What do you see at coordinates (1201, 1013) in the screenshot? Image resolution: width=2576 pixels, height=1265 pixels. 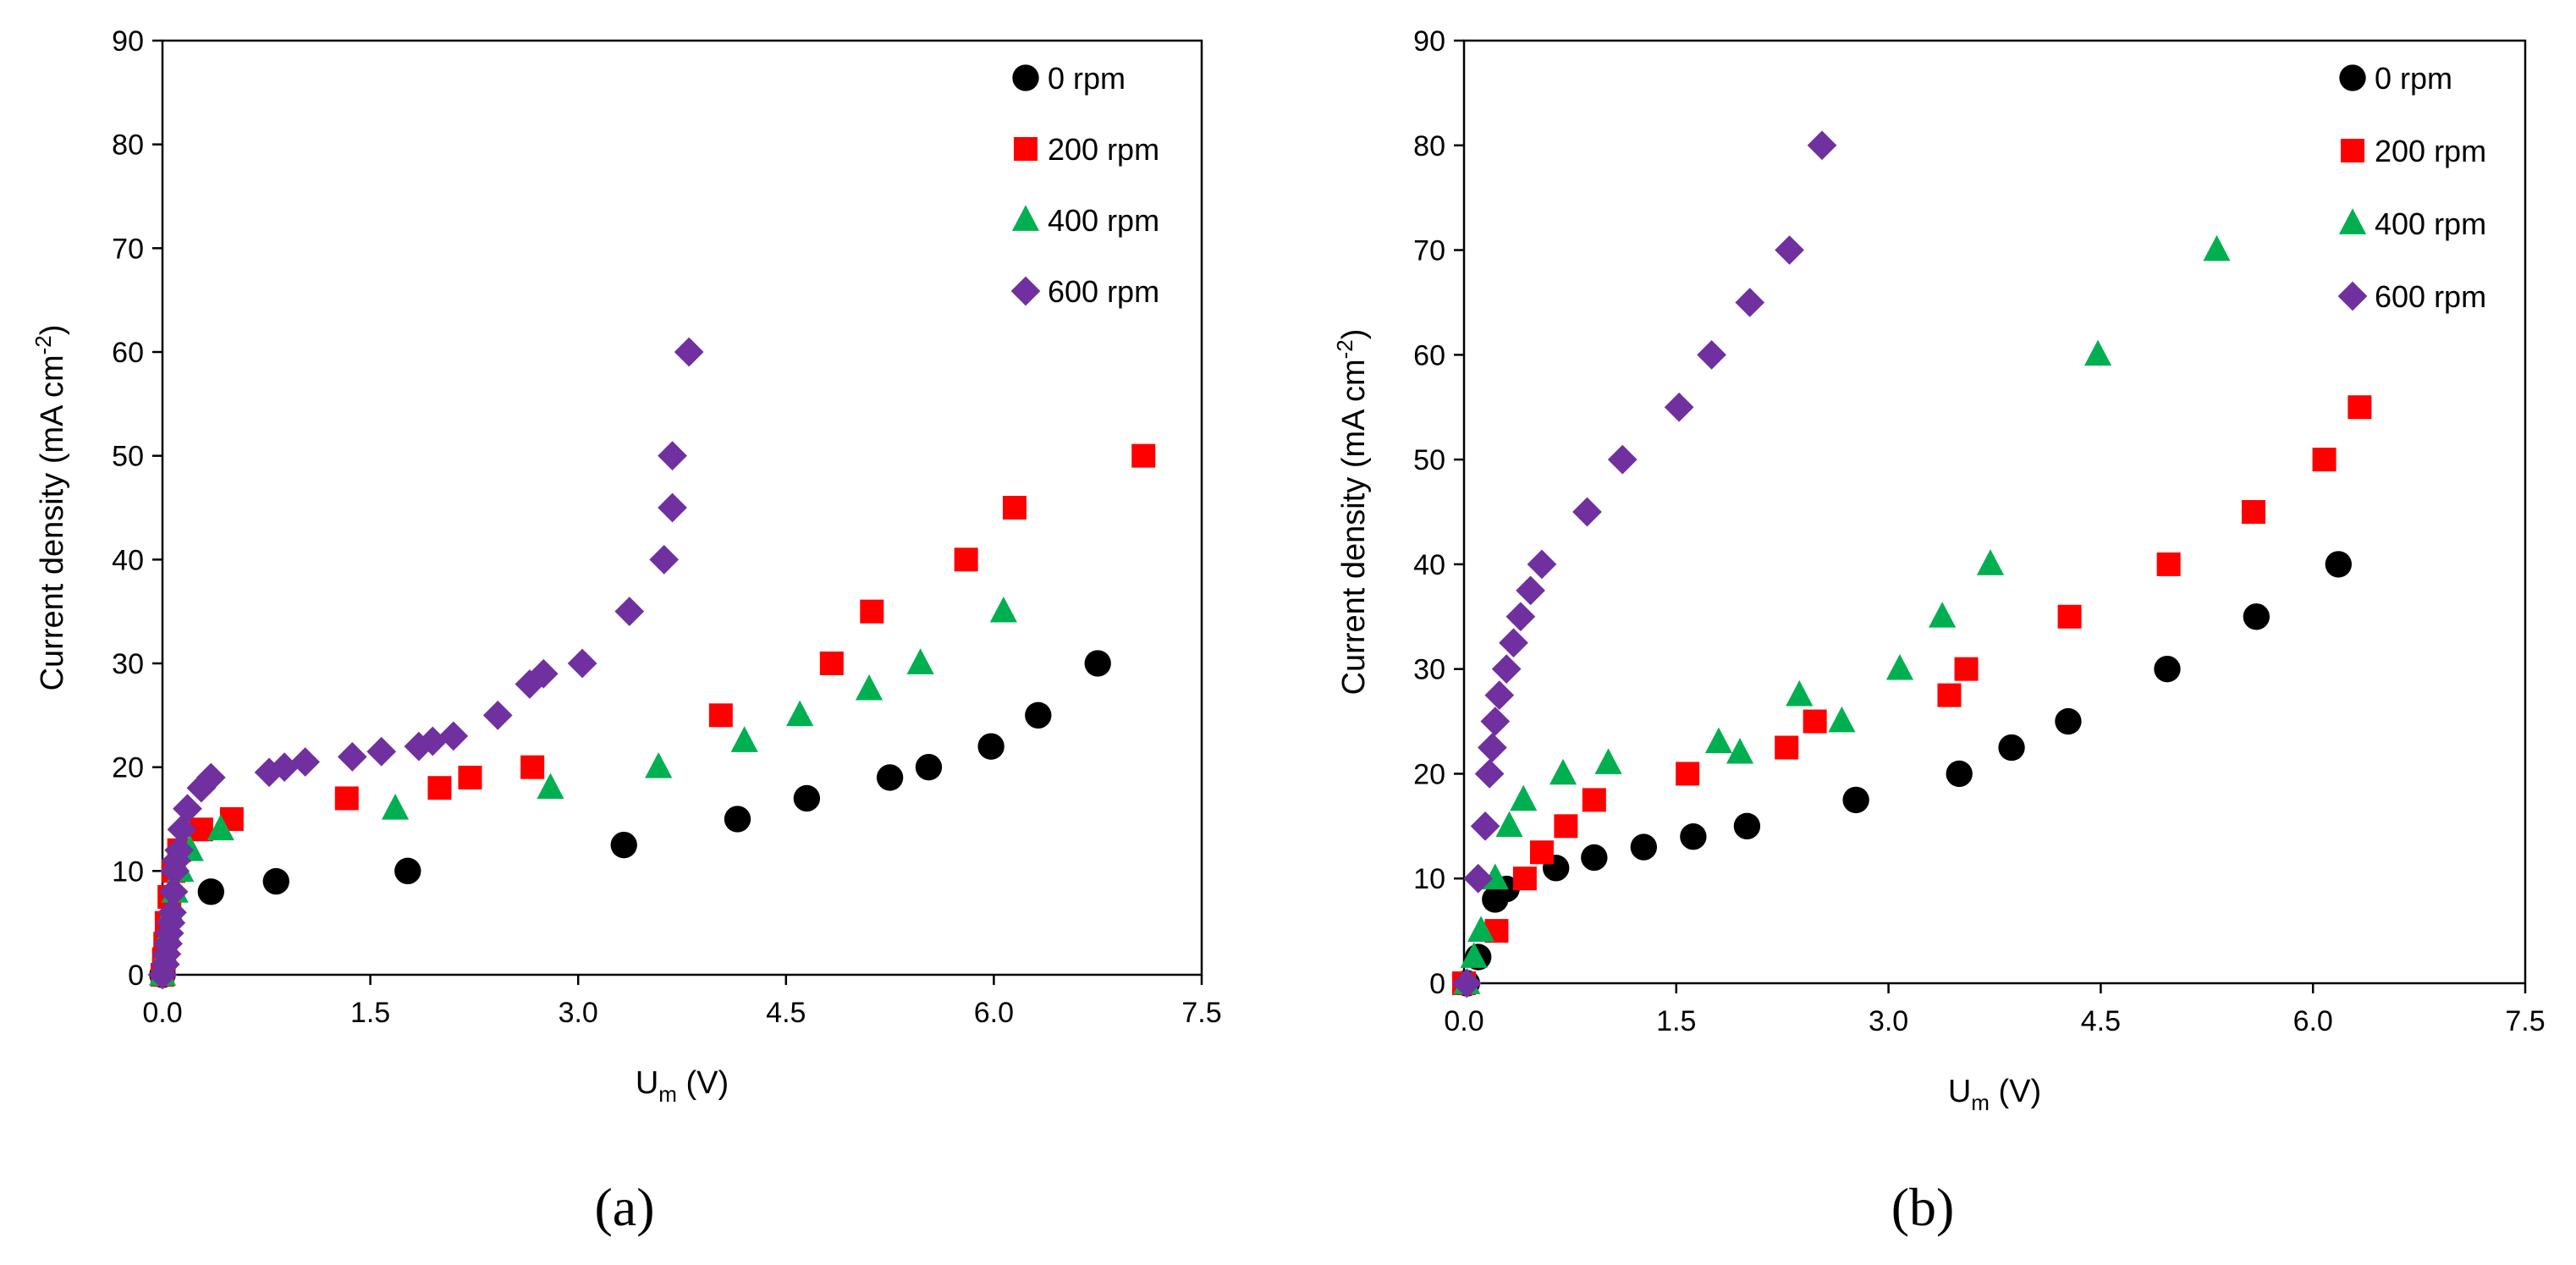 I see `x-tick-label: 7.5` at bounding box center [1201, 1013].